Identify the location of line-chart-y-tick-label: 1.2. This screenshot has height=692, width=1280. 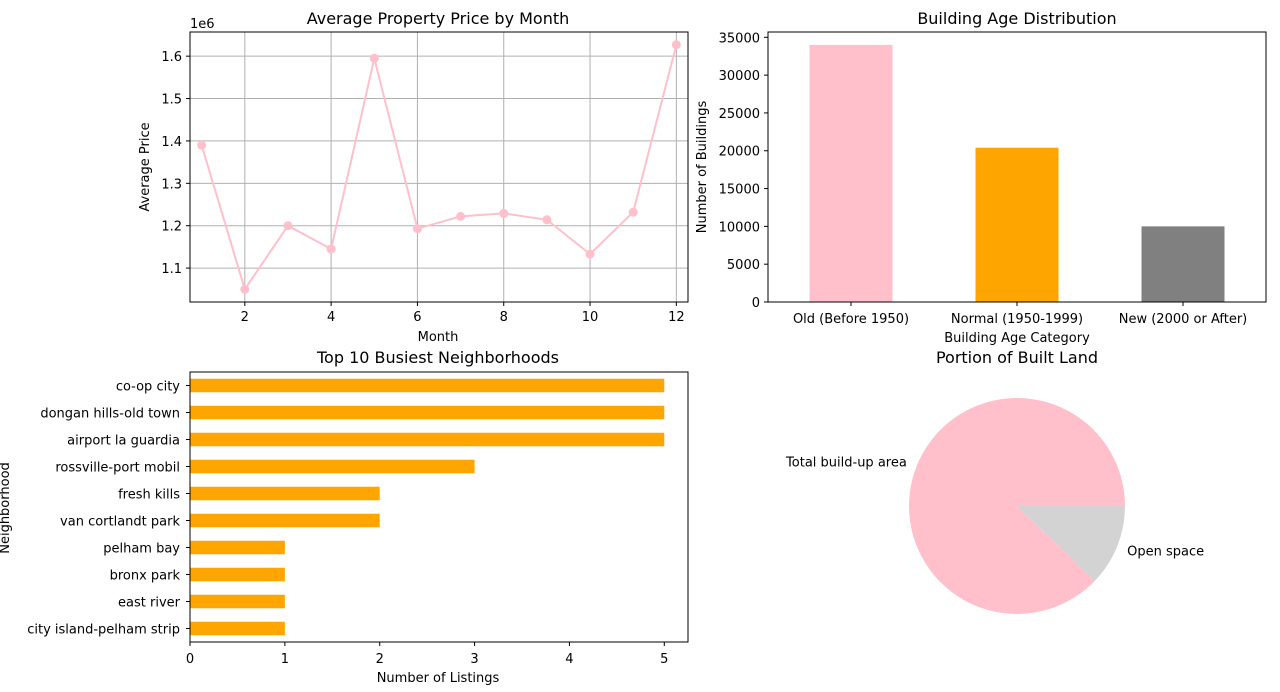
(171, 227).